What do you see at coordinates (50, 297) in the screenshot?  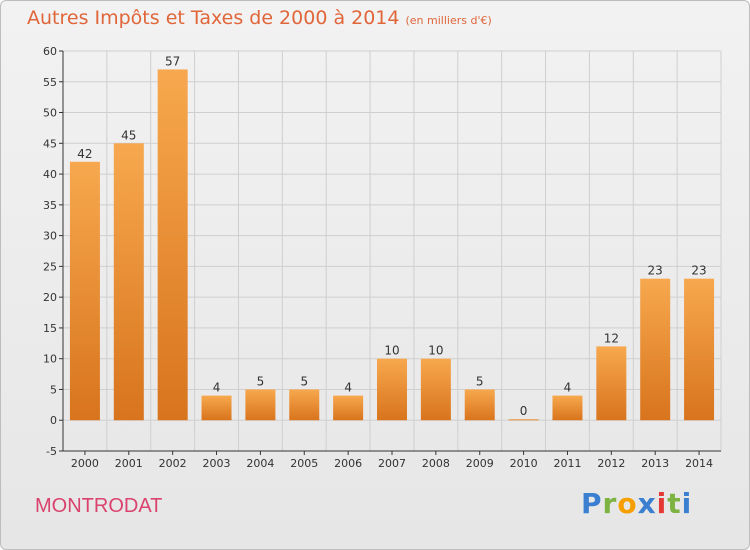 I see `y-tick-label: 20` at bounding box center [50, 297].